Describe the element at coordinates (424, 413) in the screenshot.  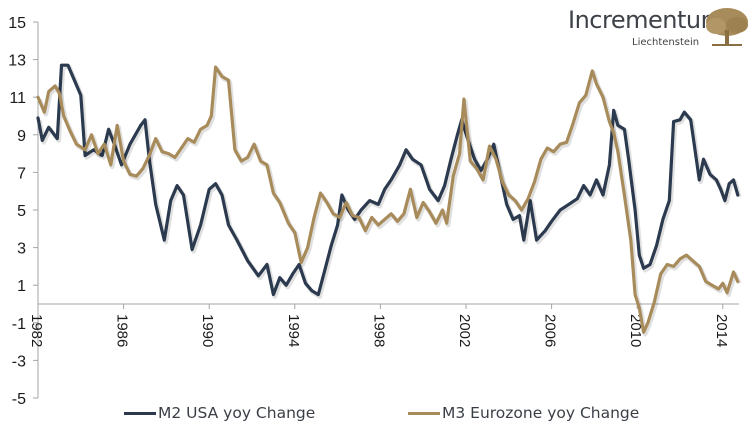
I see `legend-swatch-m3-eurozone` at that location.